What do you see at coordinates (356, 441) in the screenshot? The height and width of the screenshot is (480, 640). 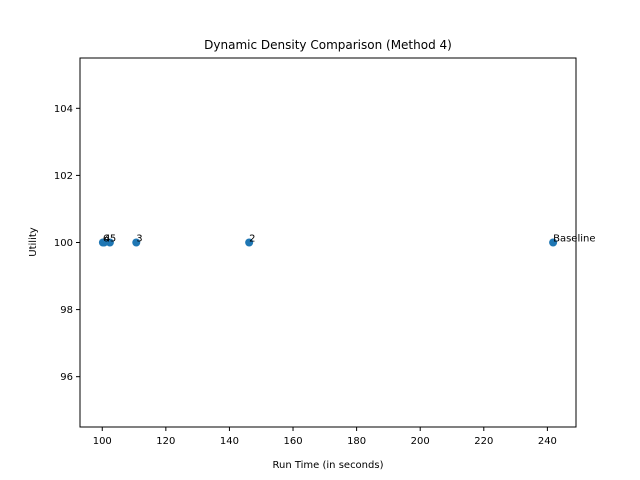 I see `x-tick-label: 180` at bounding box center [356, 441].